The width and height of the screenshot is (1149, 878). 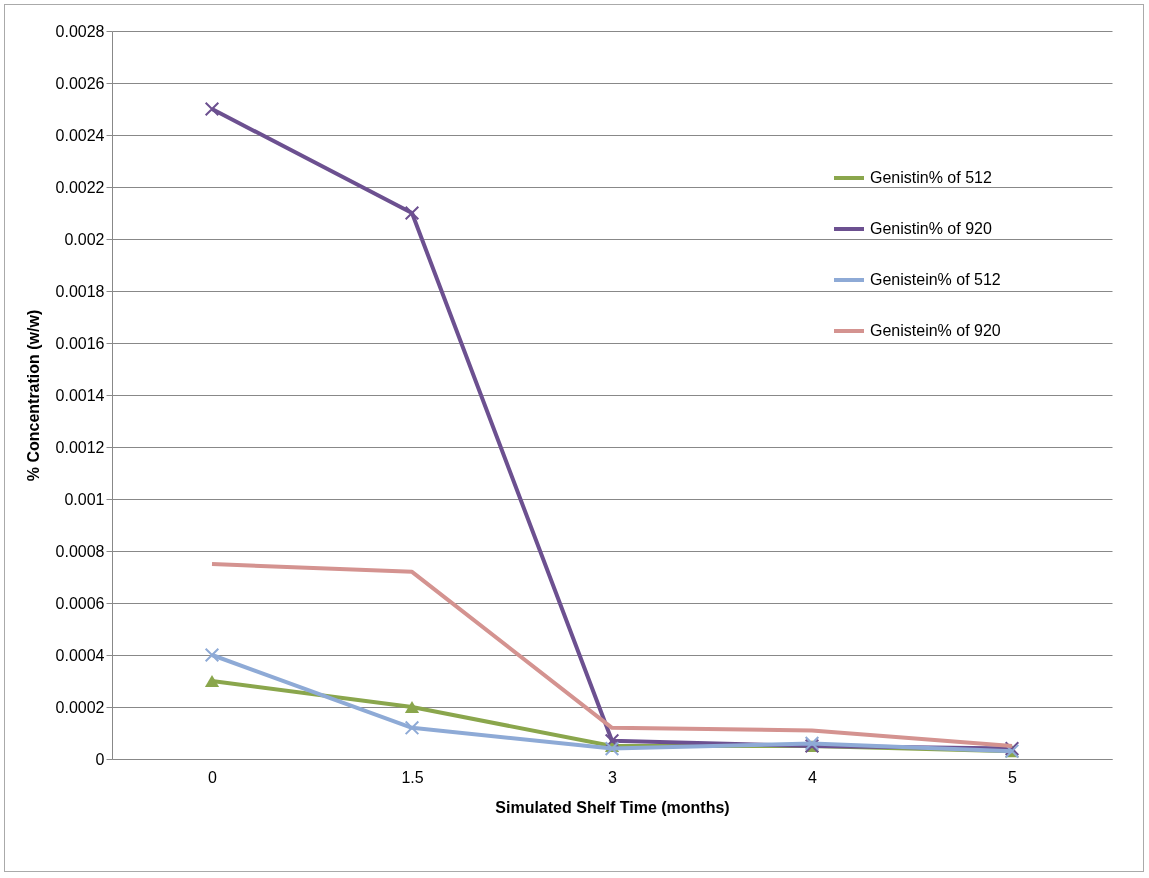 I want to click on y-tick-label: 0.0008, so click(x=80, y=551).